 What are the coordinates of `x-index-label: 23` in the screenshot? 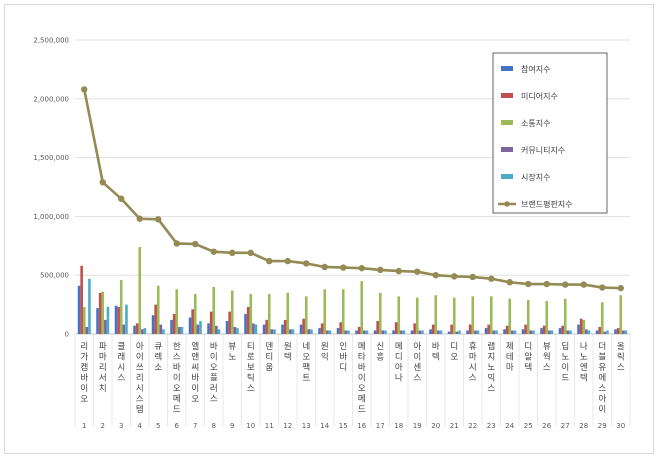 It's located at (491, 426).